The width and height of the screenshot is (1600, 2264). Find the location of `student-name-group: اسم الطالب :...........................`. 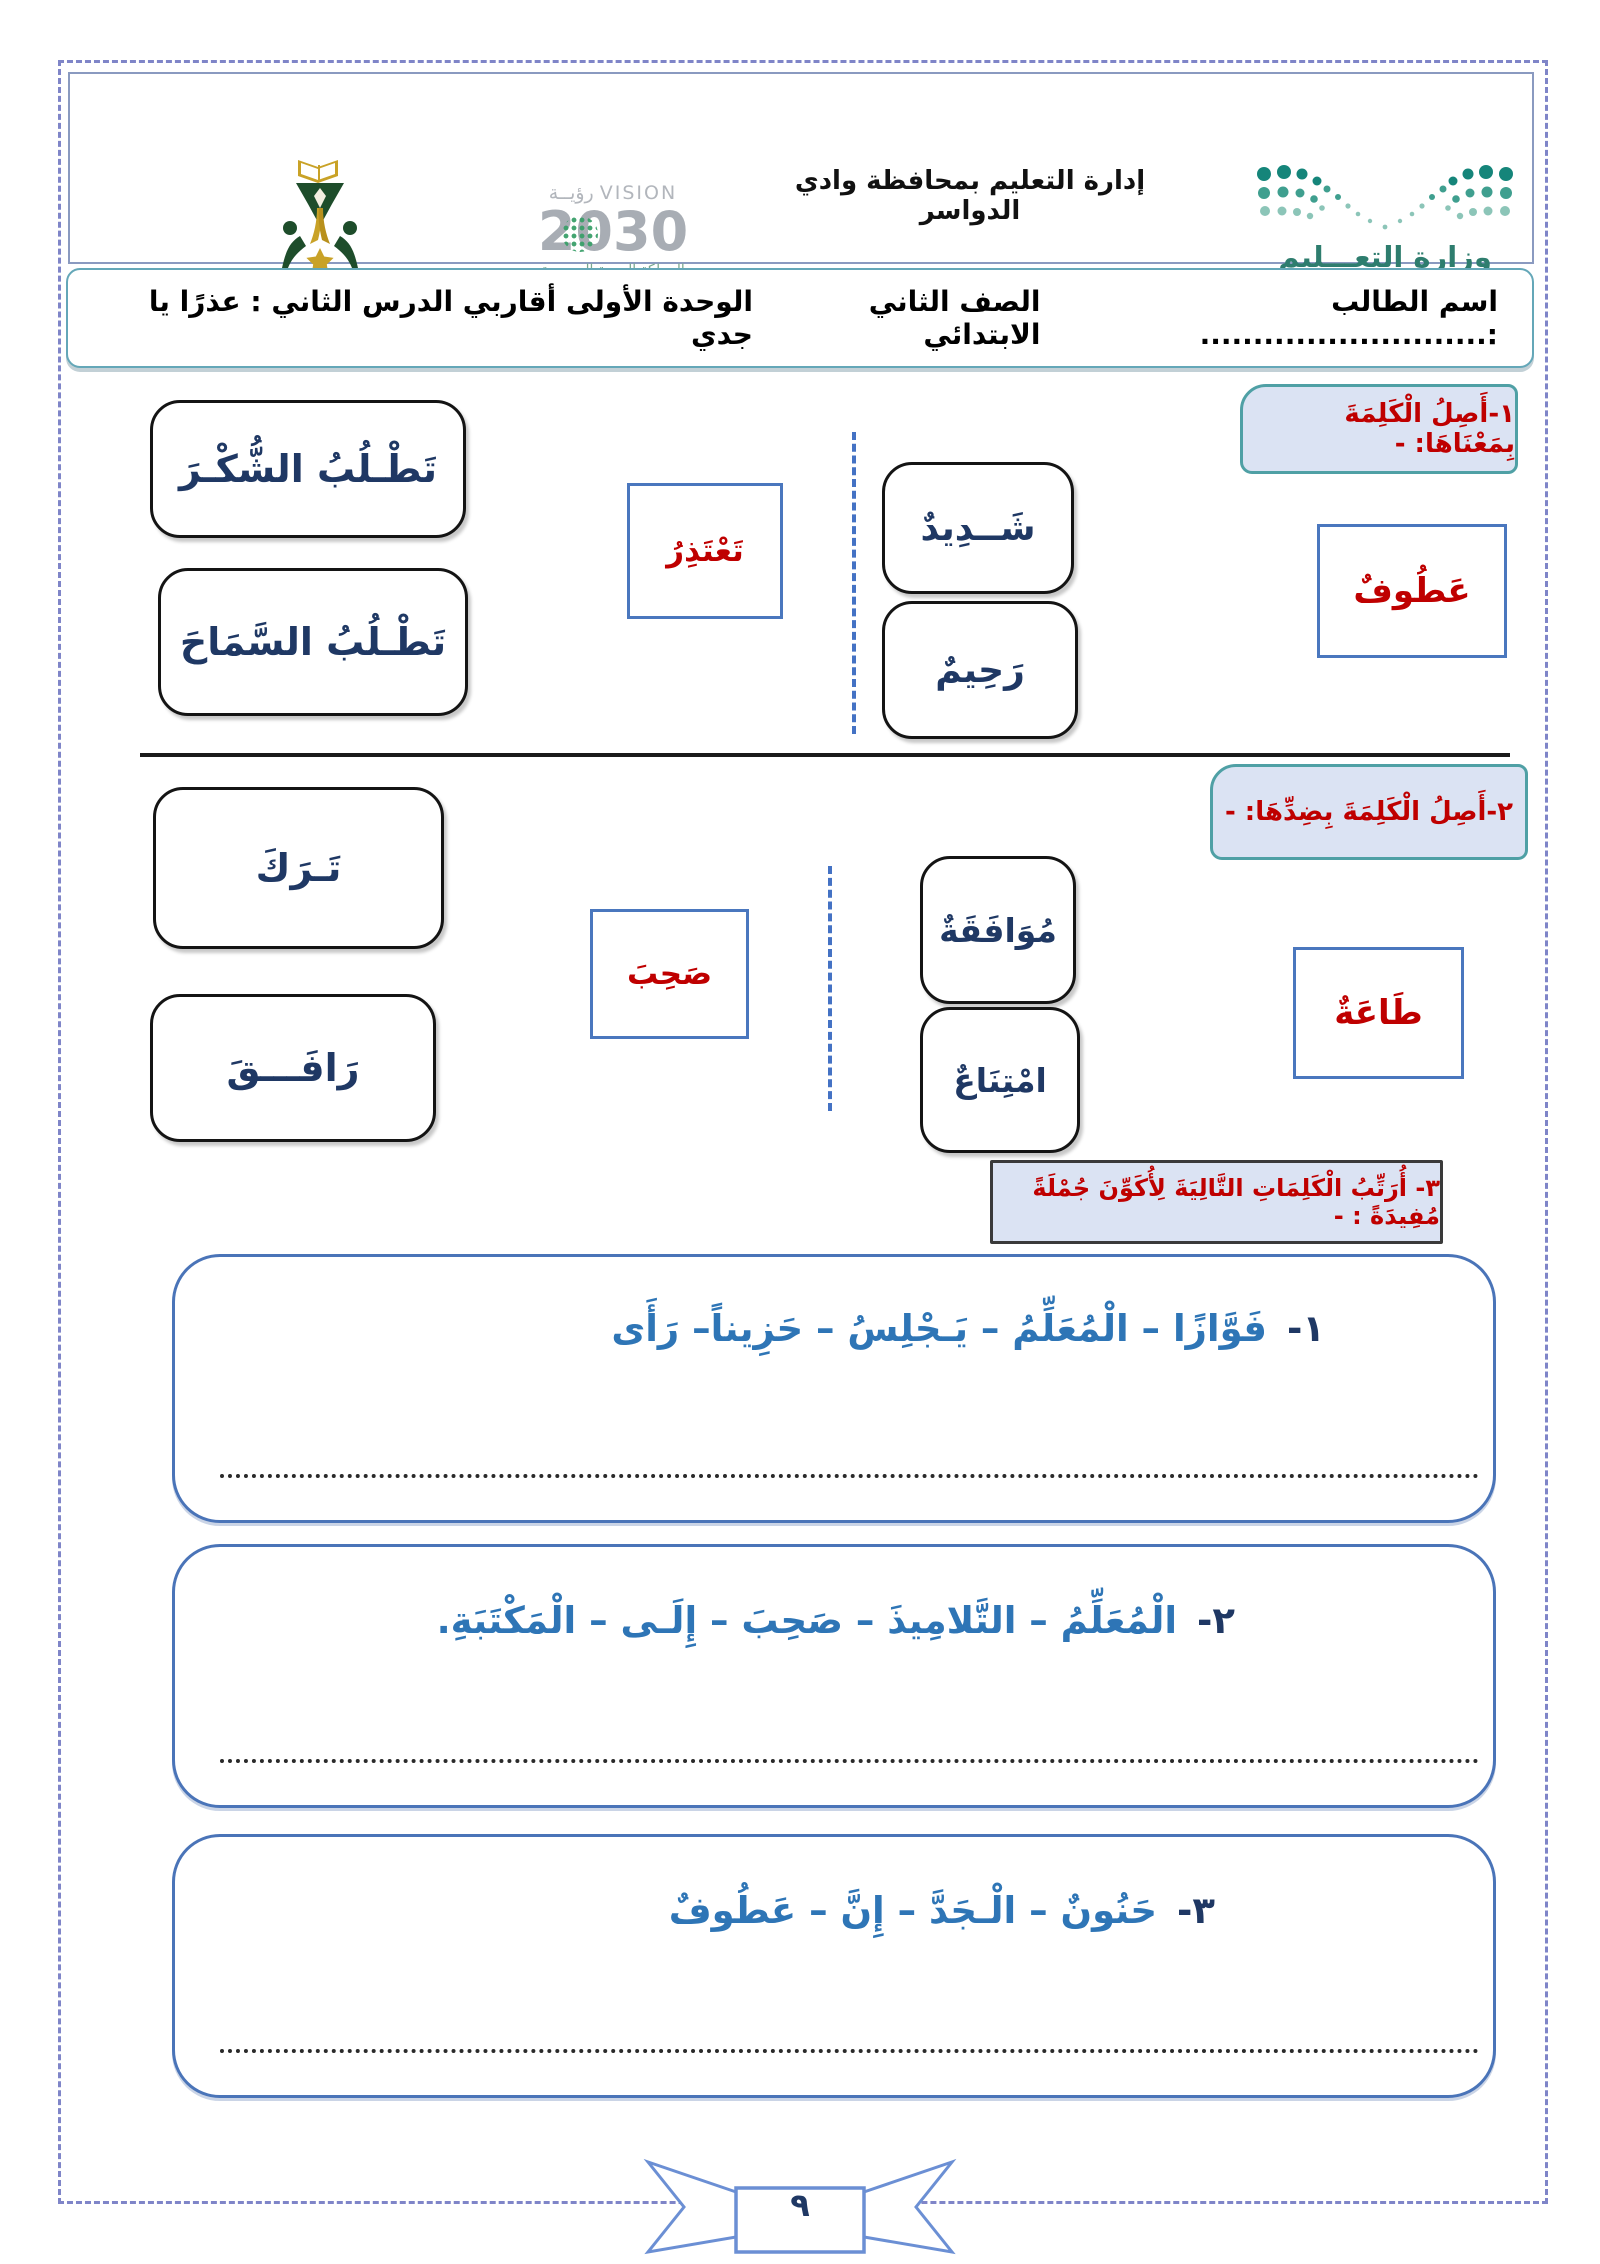

student-name-group: اسم الطالب :........................... is located at coordinates (1269, 318).